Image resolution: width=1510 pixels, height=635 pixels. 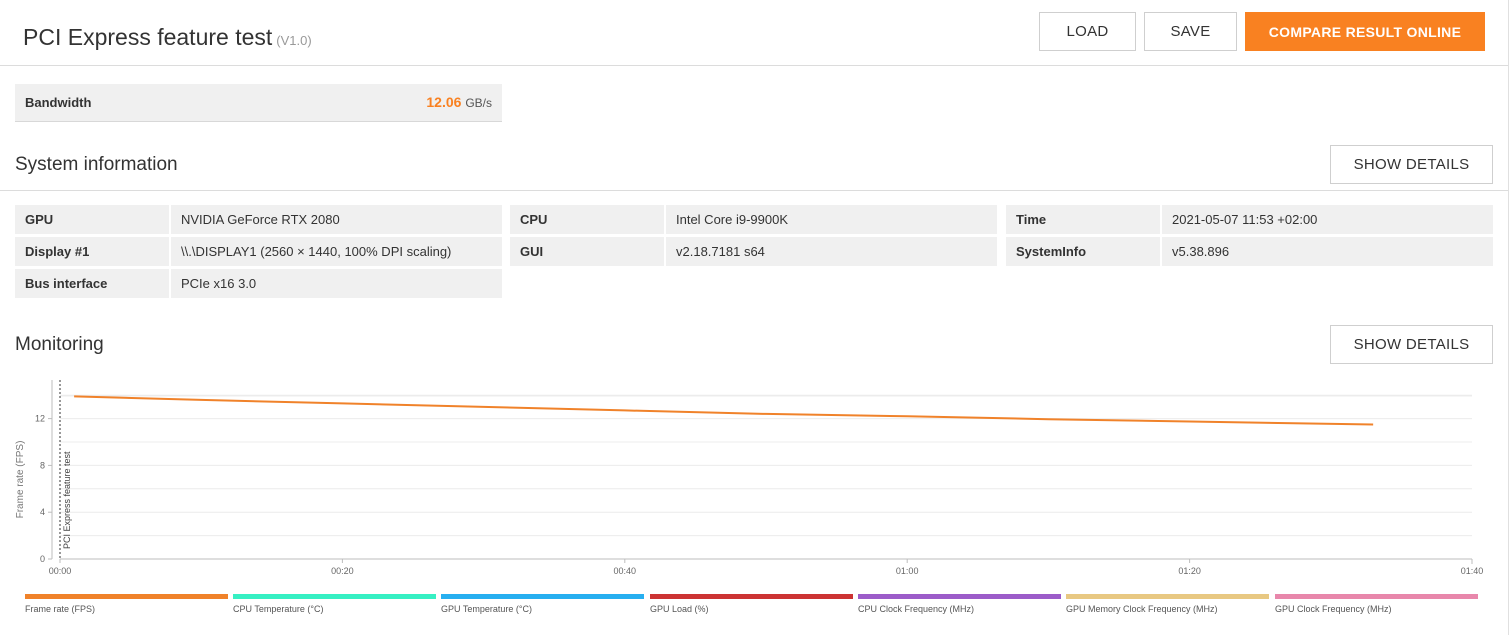 What do you see at coordinates (67, 500) in the screenshot?
I see `test-marker-label: PCI Express feature test` at bounding box center [67, 500].